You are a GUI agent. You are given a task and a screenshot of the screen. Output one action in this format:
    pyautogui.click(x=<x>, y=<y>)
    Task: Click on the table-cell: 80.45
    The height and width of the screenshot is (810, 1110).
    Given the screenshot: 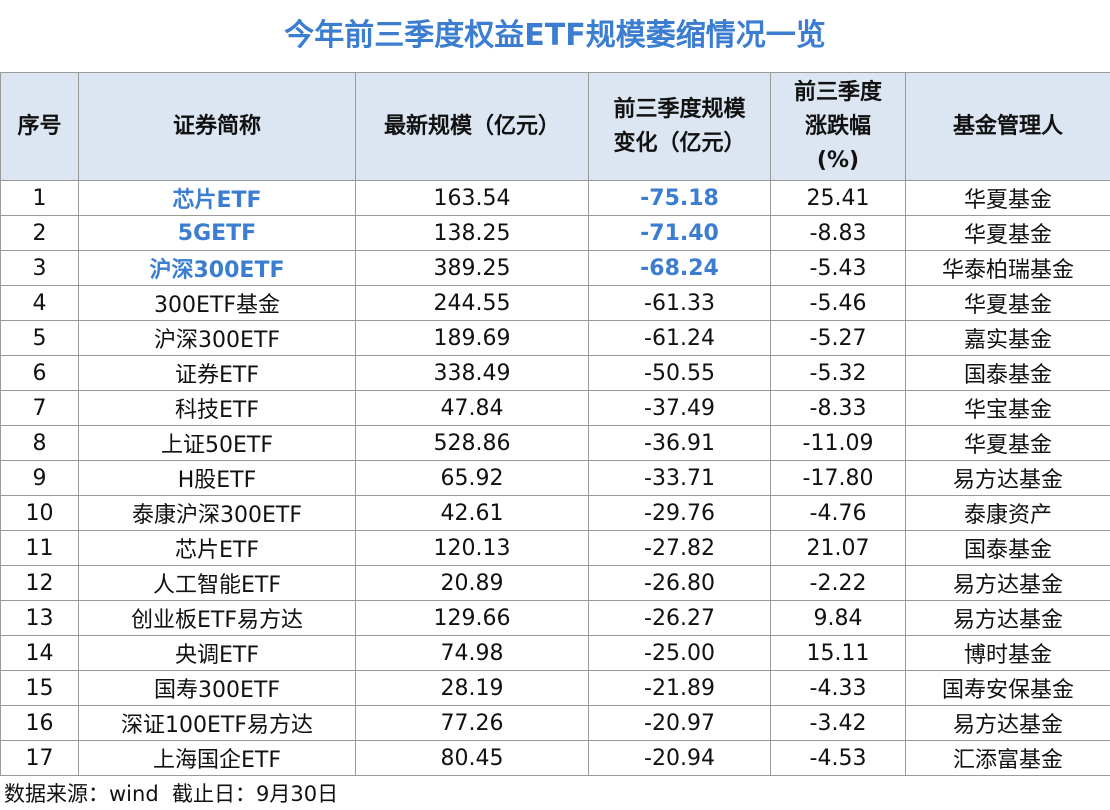 What is the action you would take?
    pyautogui.click(x=472, y=758)
    